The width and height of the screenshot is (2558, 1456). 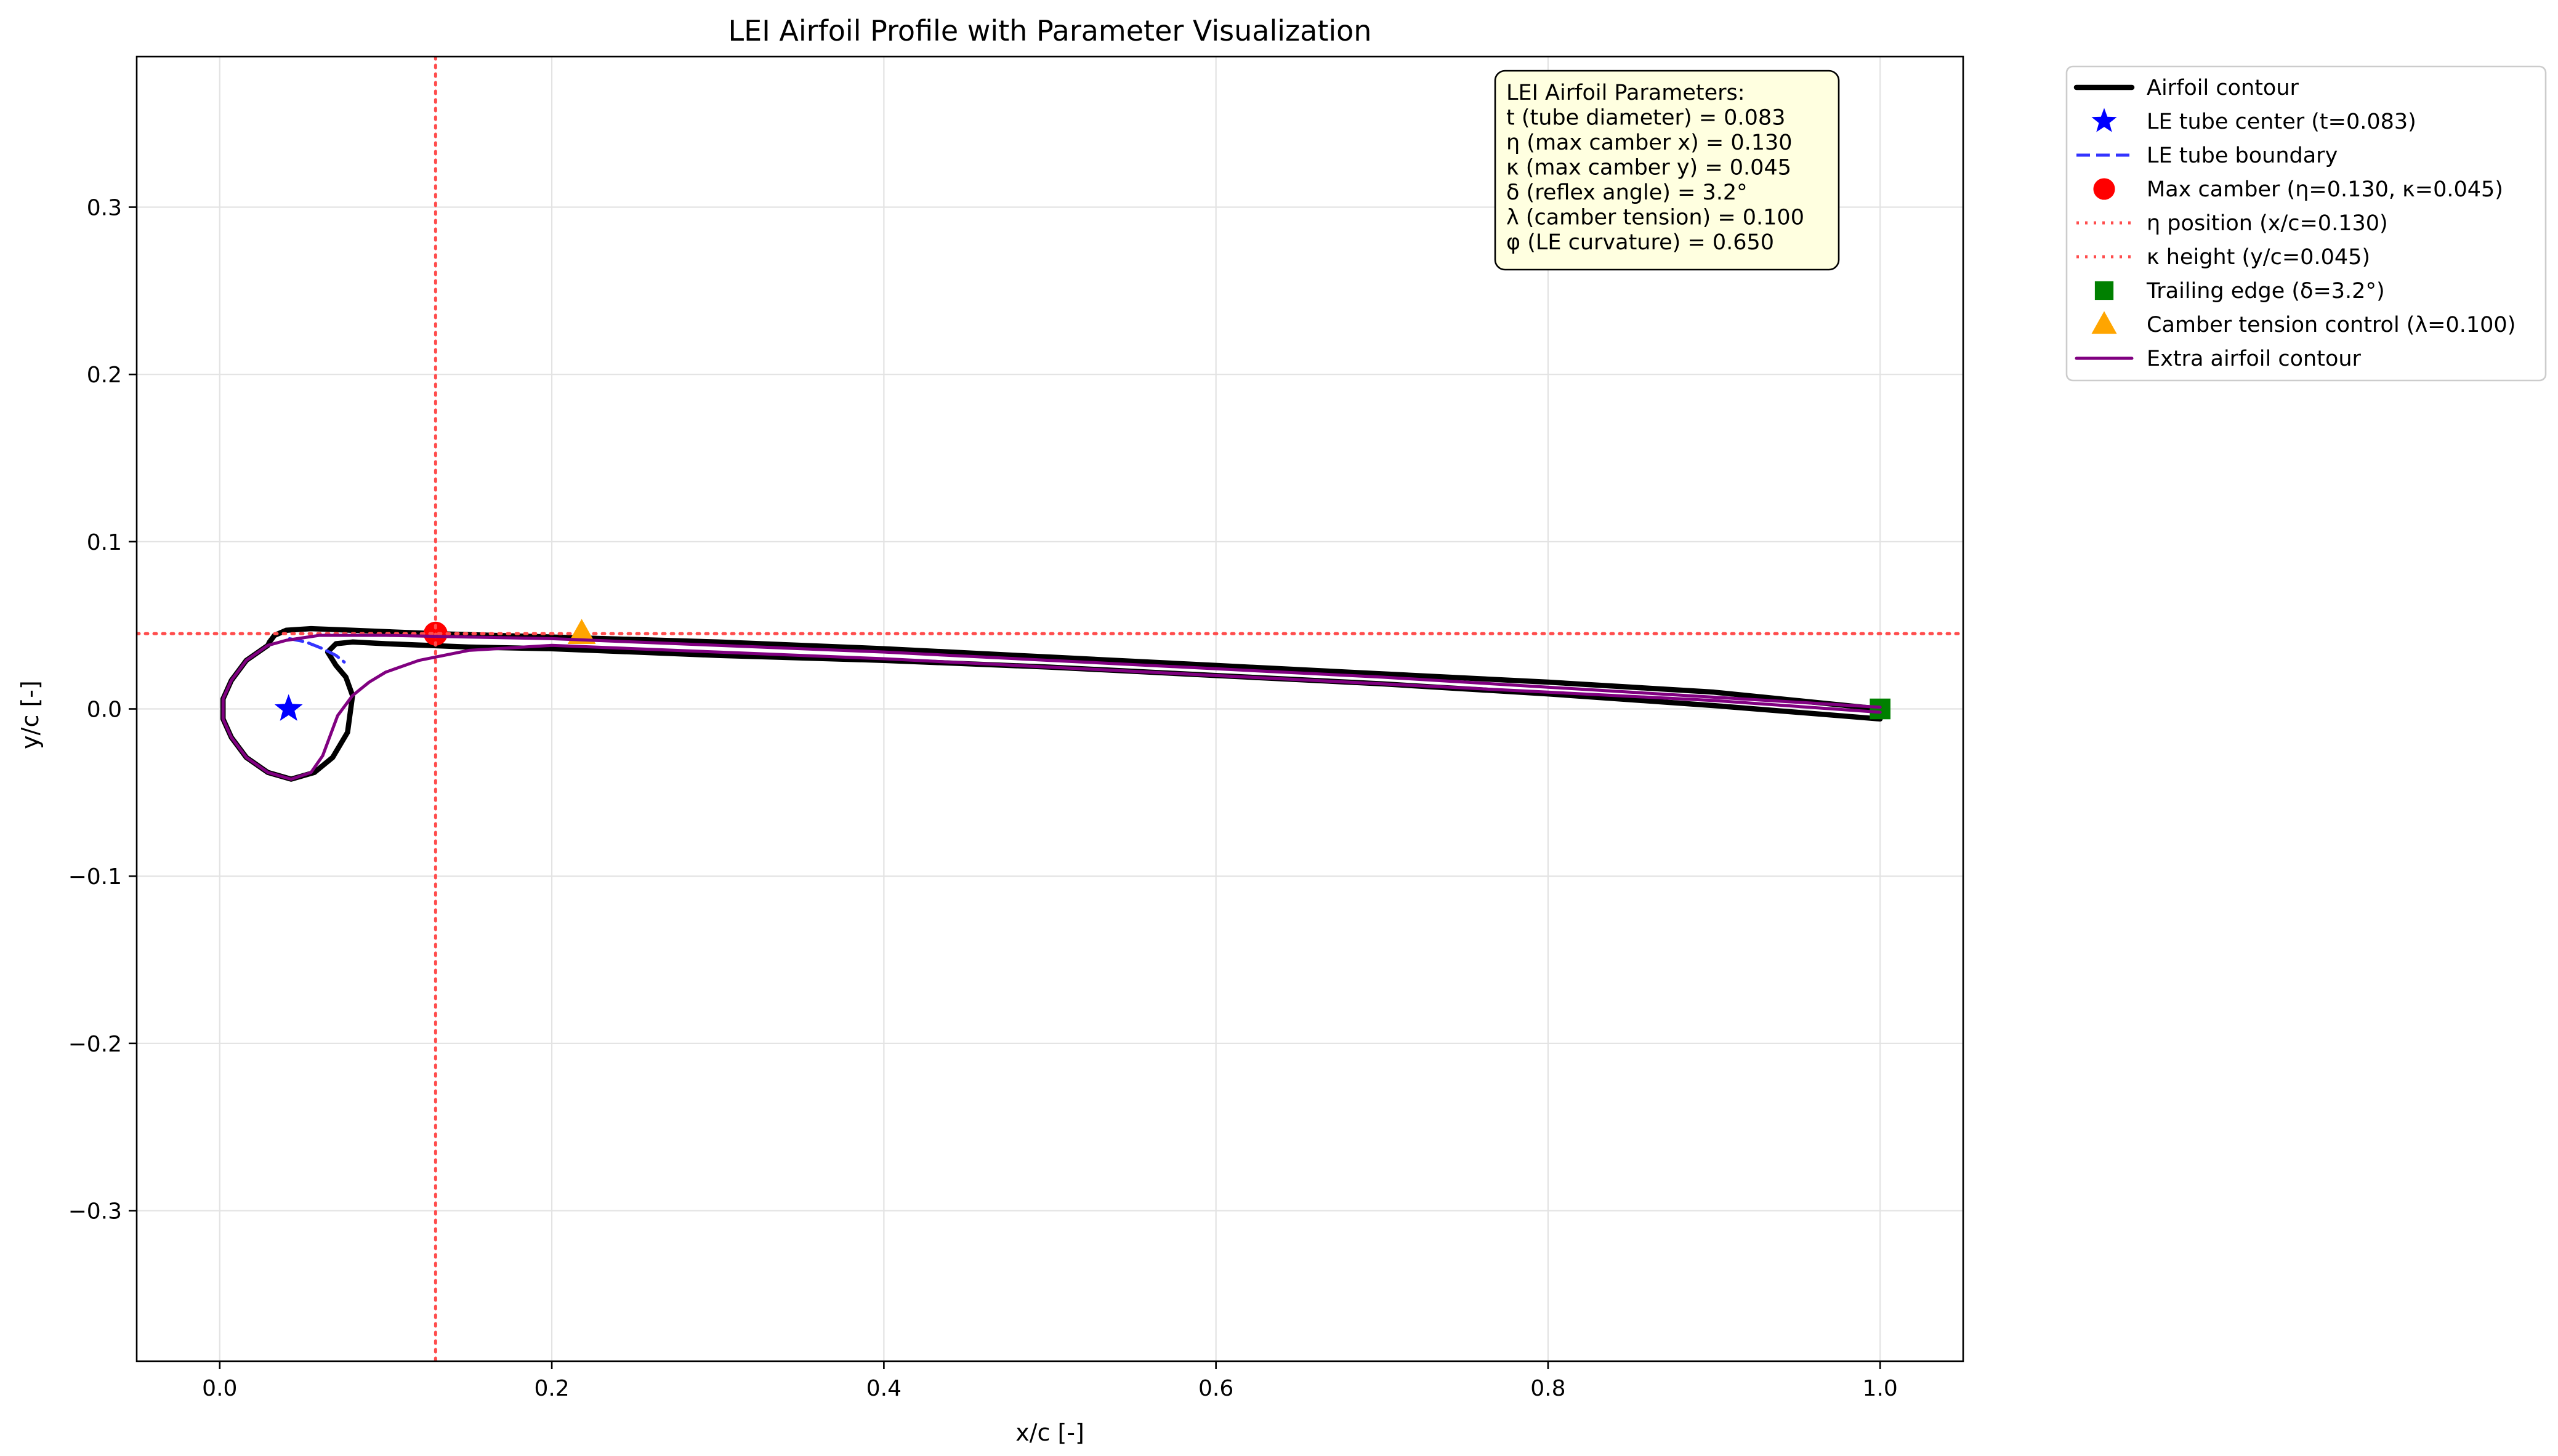 What do you see at coordinates (1648, 168) in the screenshot?
I see `params-line-3: κ (max camber y) = 0.045` at bounding box center [1648, 168].